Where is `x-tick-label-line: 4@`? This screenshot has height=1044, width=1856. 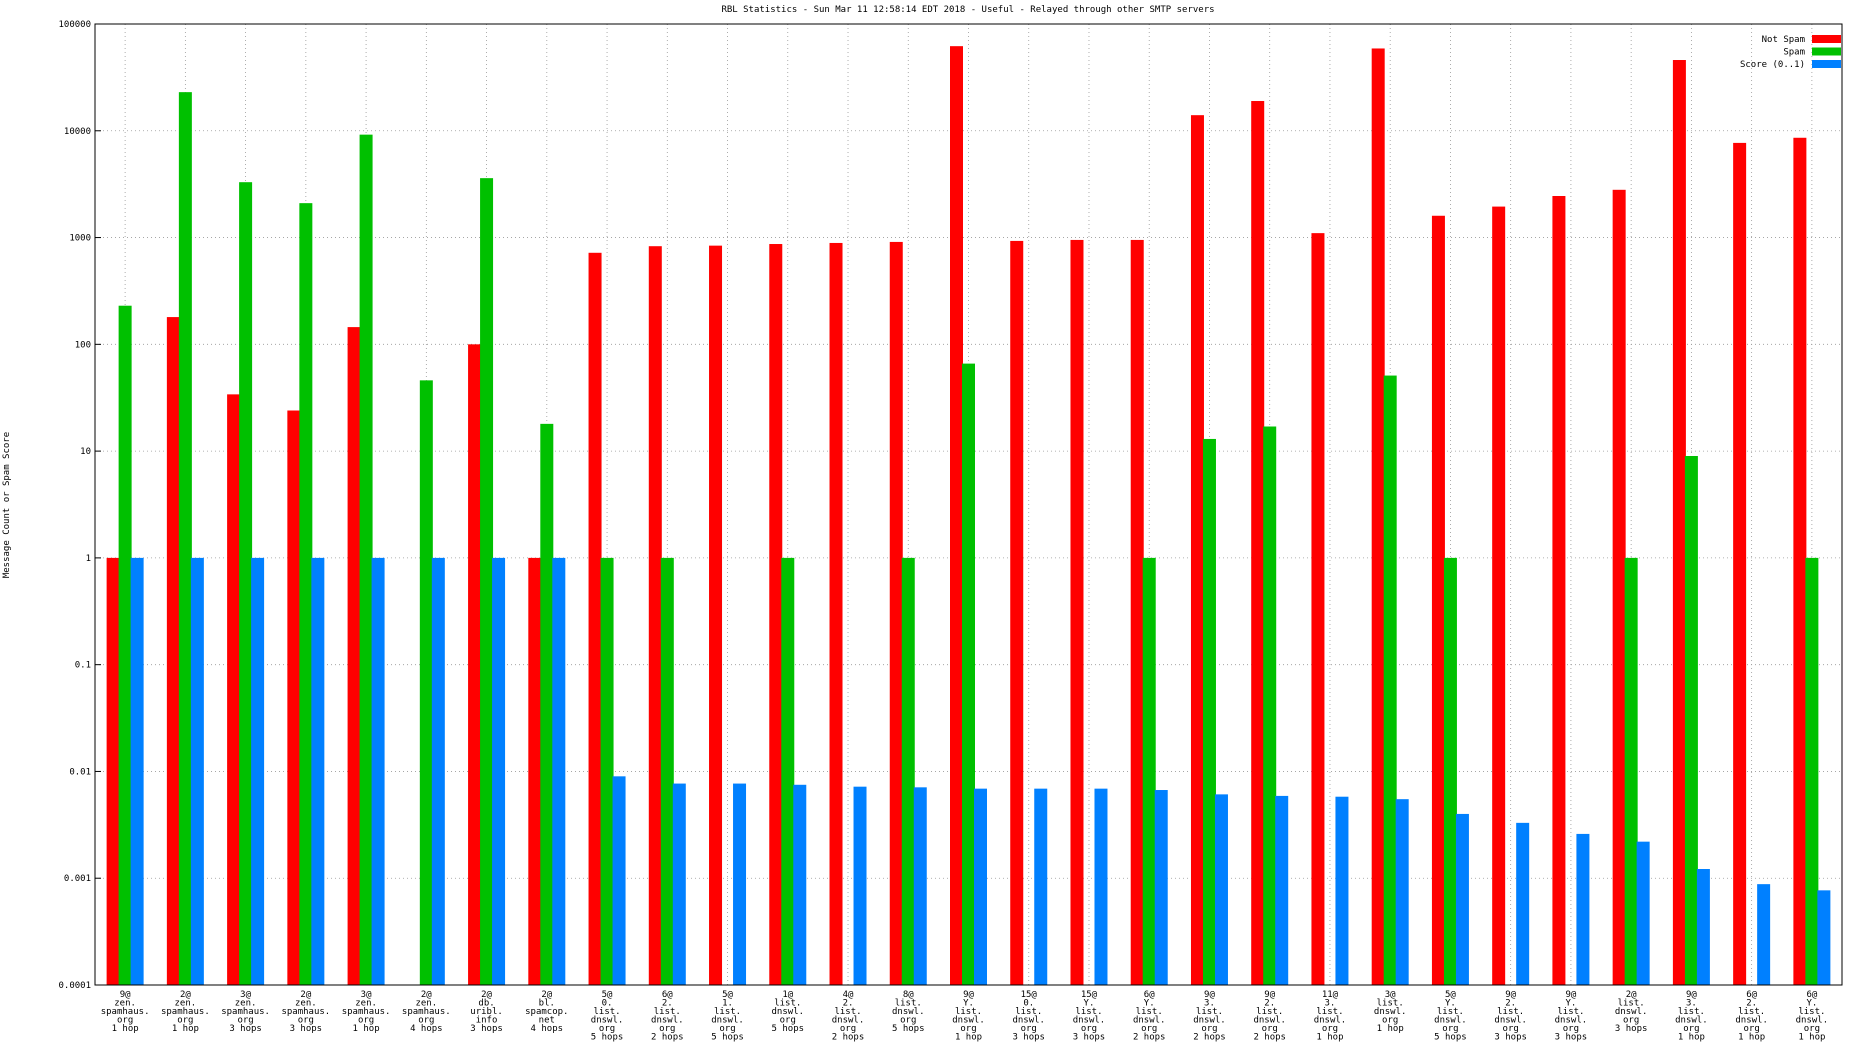
x-tick-label-line: 4@ is located at coordinates (848, 995).